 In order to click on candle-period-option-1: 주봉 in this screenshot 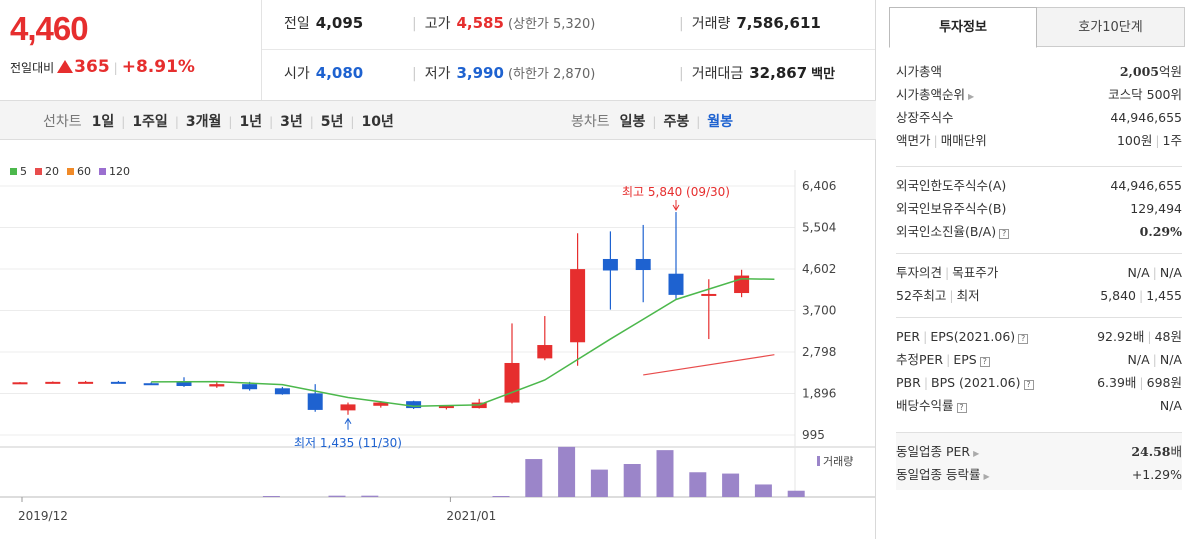, I will do `click(676, 122)`.